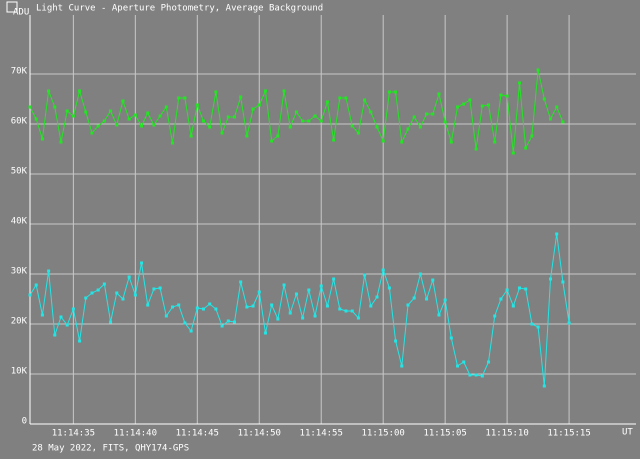 Image resolution: width=640 pixels, height=459 pixels. I want to click on y-tick-label: 20K, so click(19, 322).